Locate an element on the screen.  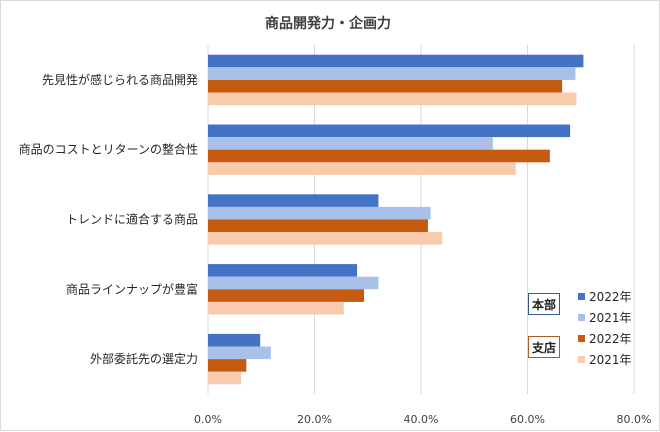
category-label: 商品のコストとリターンの整合性 is located at coordinates (108, 149).